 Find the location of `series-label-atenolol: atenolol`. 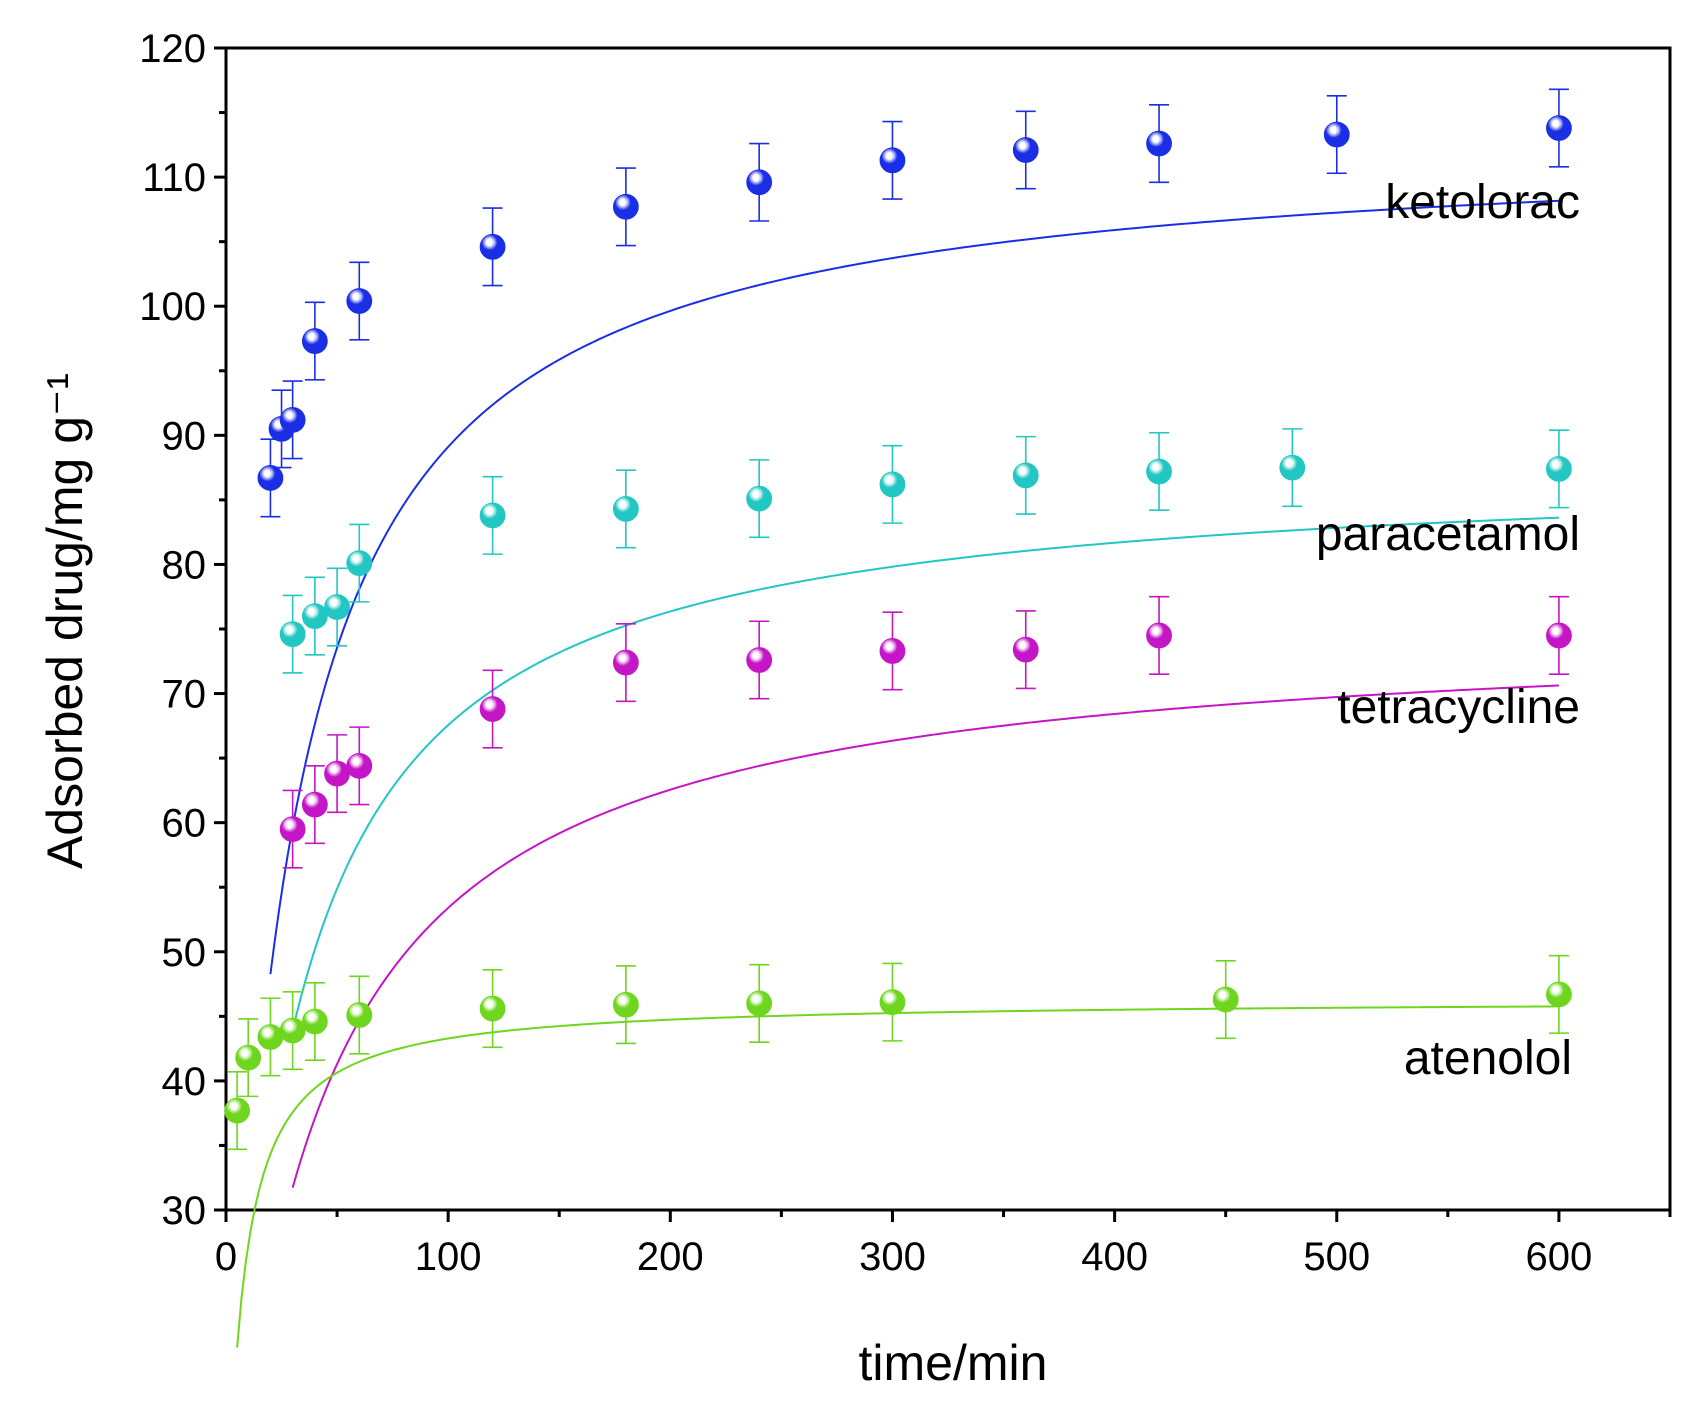

series-label-atenolol: atenolol is located at coordinates (1488, 1058).